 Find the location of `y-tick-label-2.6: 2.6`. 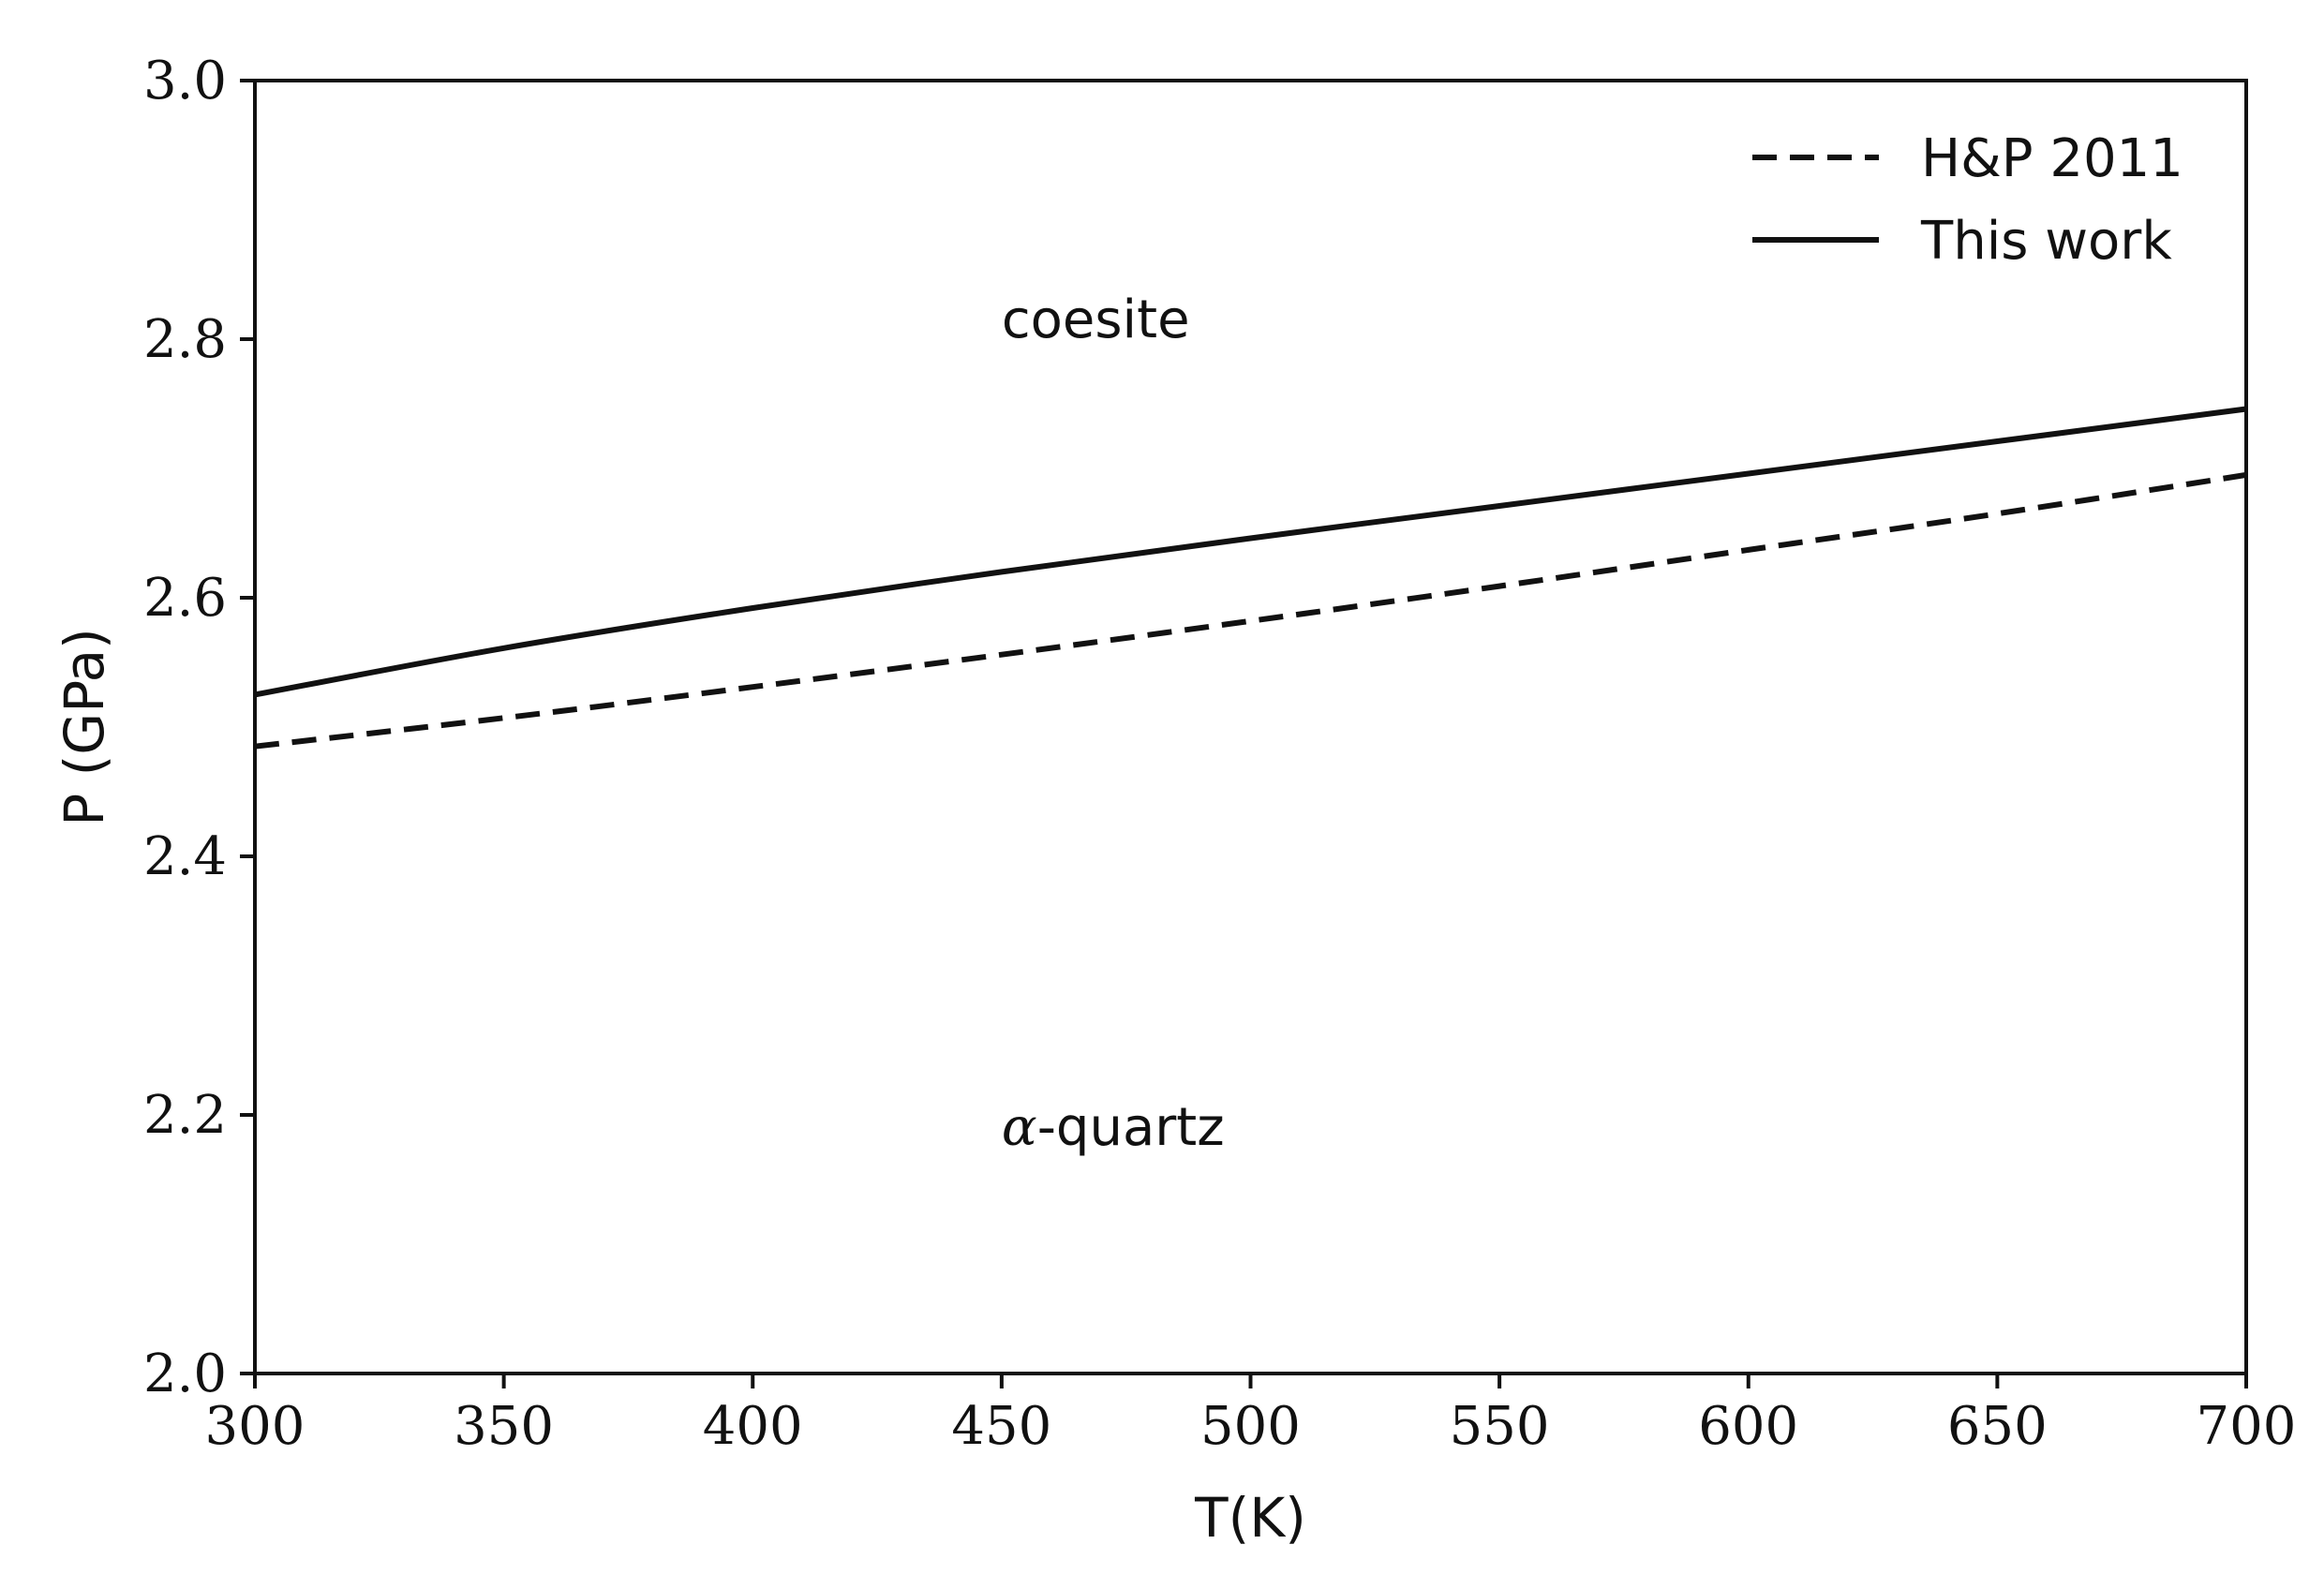

y-tick-label-2.6: 2.6 is located at coordinates (185, 598).